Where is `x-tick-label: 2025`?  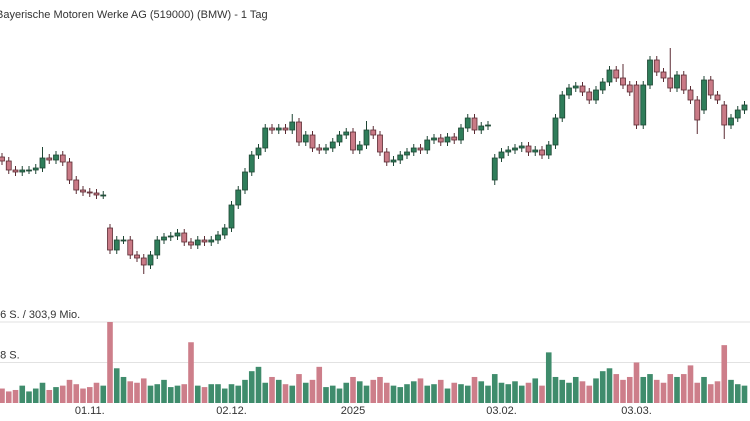 x-tick-label: 2025 is located at coordinates (353, 411).